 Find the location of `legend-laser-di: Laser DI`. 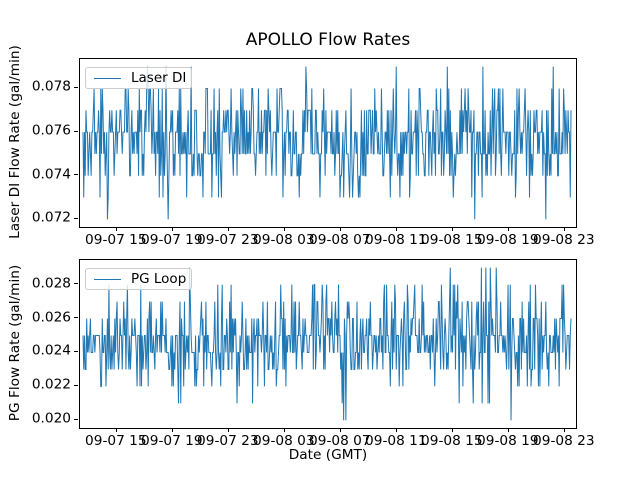

legend-laser-di: Laser DI is located at coordinates (138, 78).